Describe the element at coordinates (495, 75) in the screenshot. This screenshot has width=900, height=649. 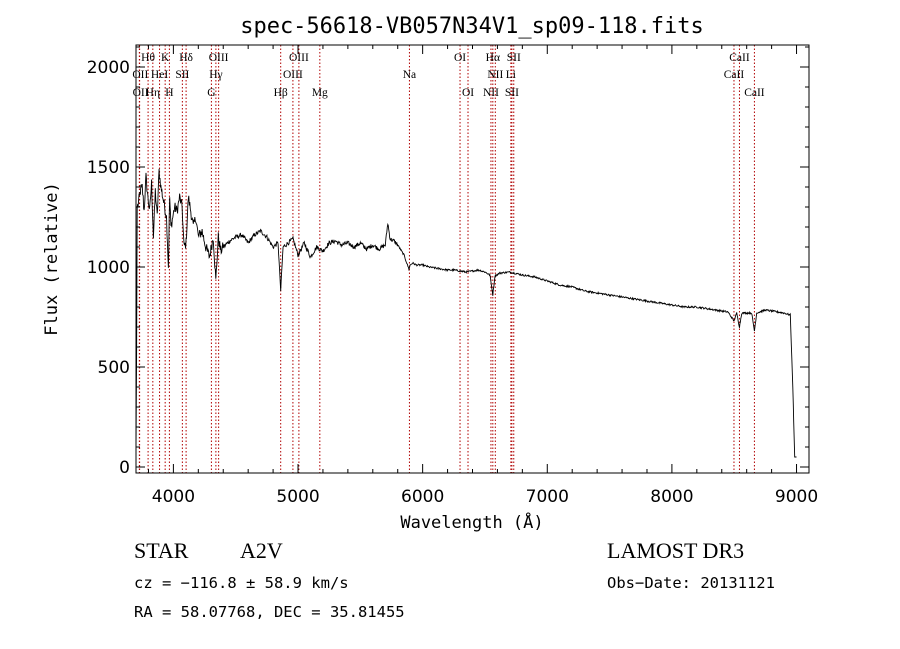
I see `line-label-21: NII` at that location.